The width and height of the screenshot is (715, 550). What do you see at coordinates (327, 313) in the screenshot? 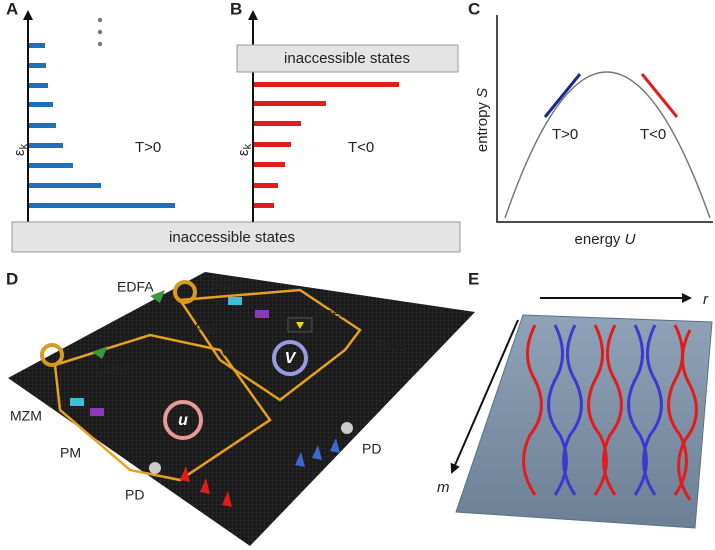
I see `component-label: Laser` at bounding box center [327, 313].